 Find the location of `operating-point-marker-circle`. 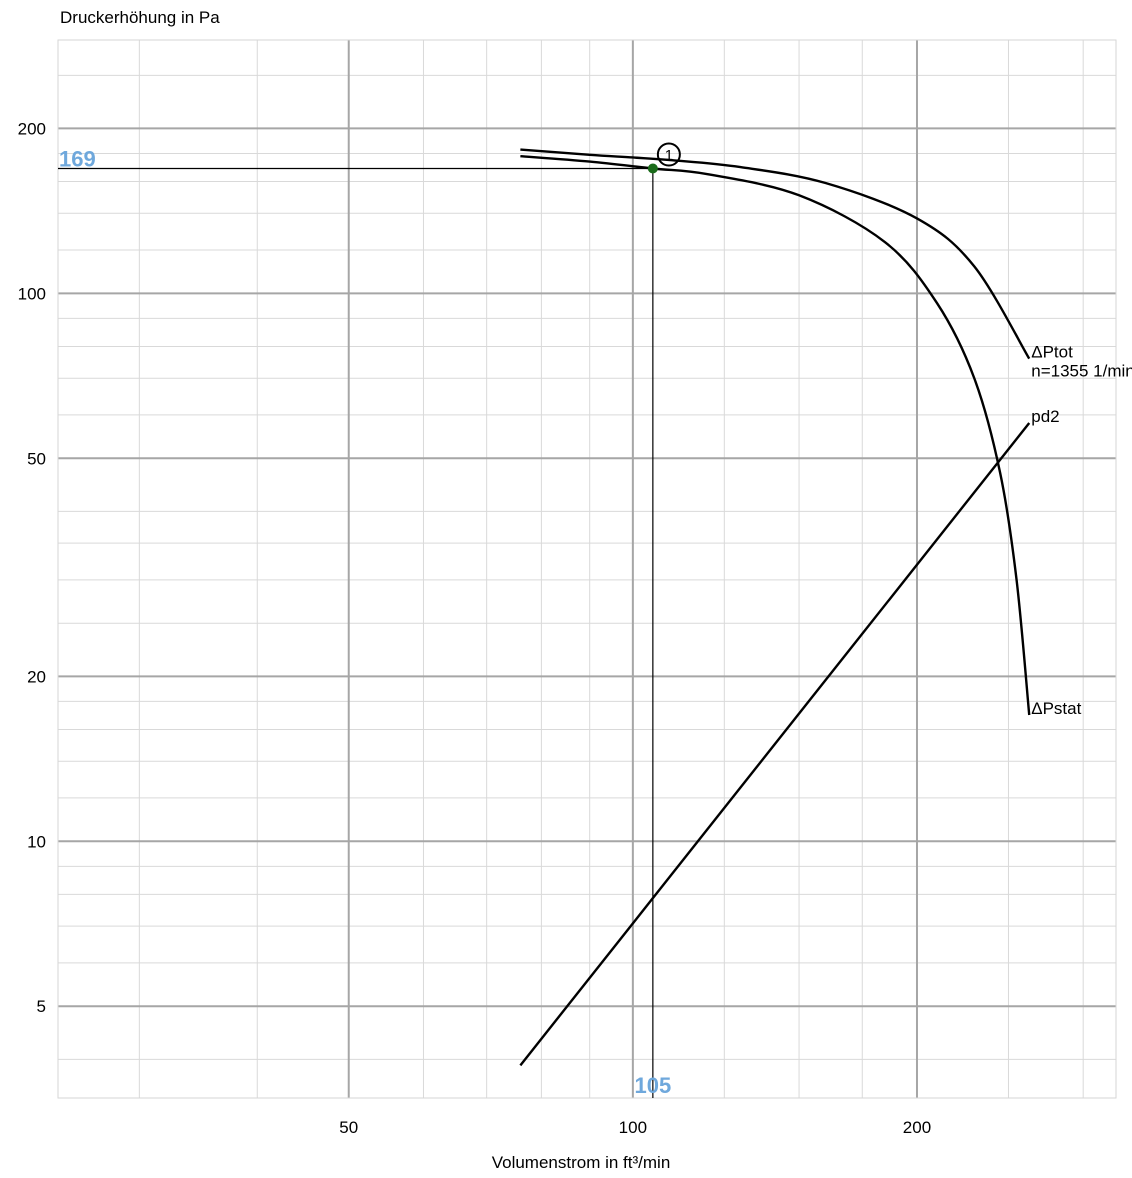

operating-point-marker-circle is located at coordinates (668, 154).